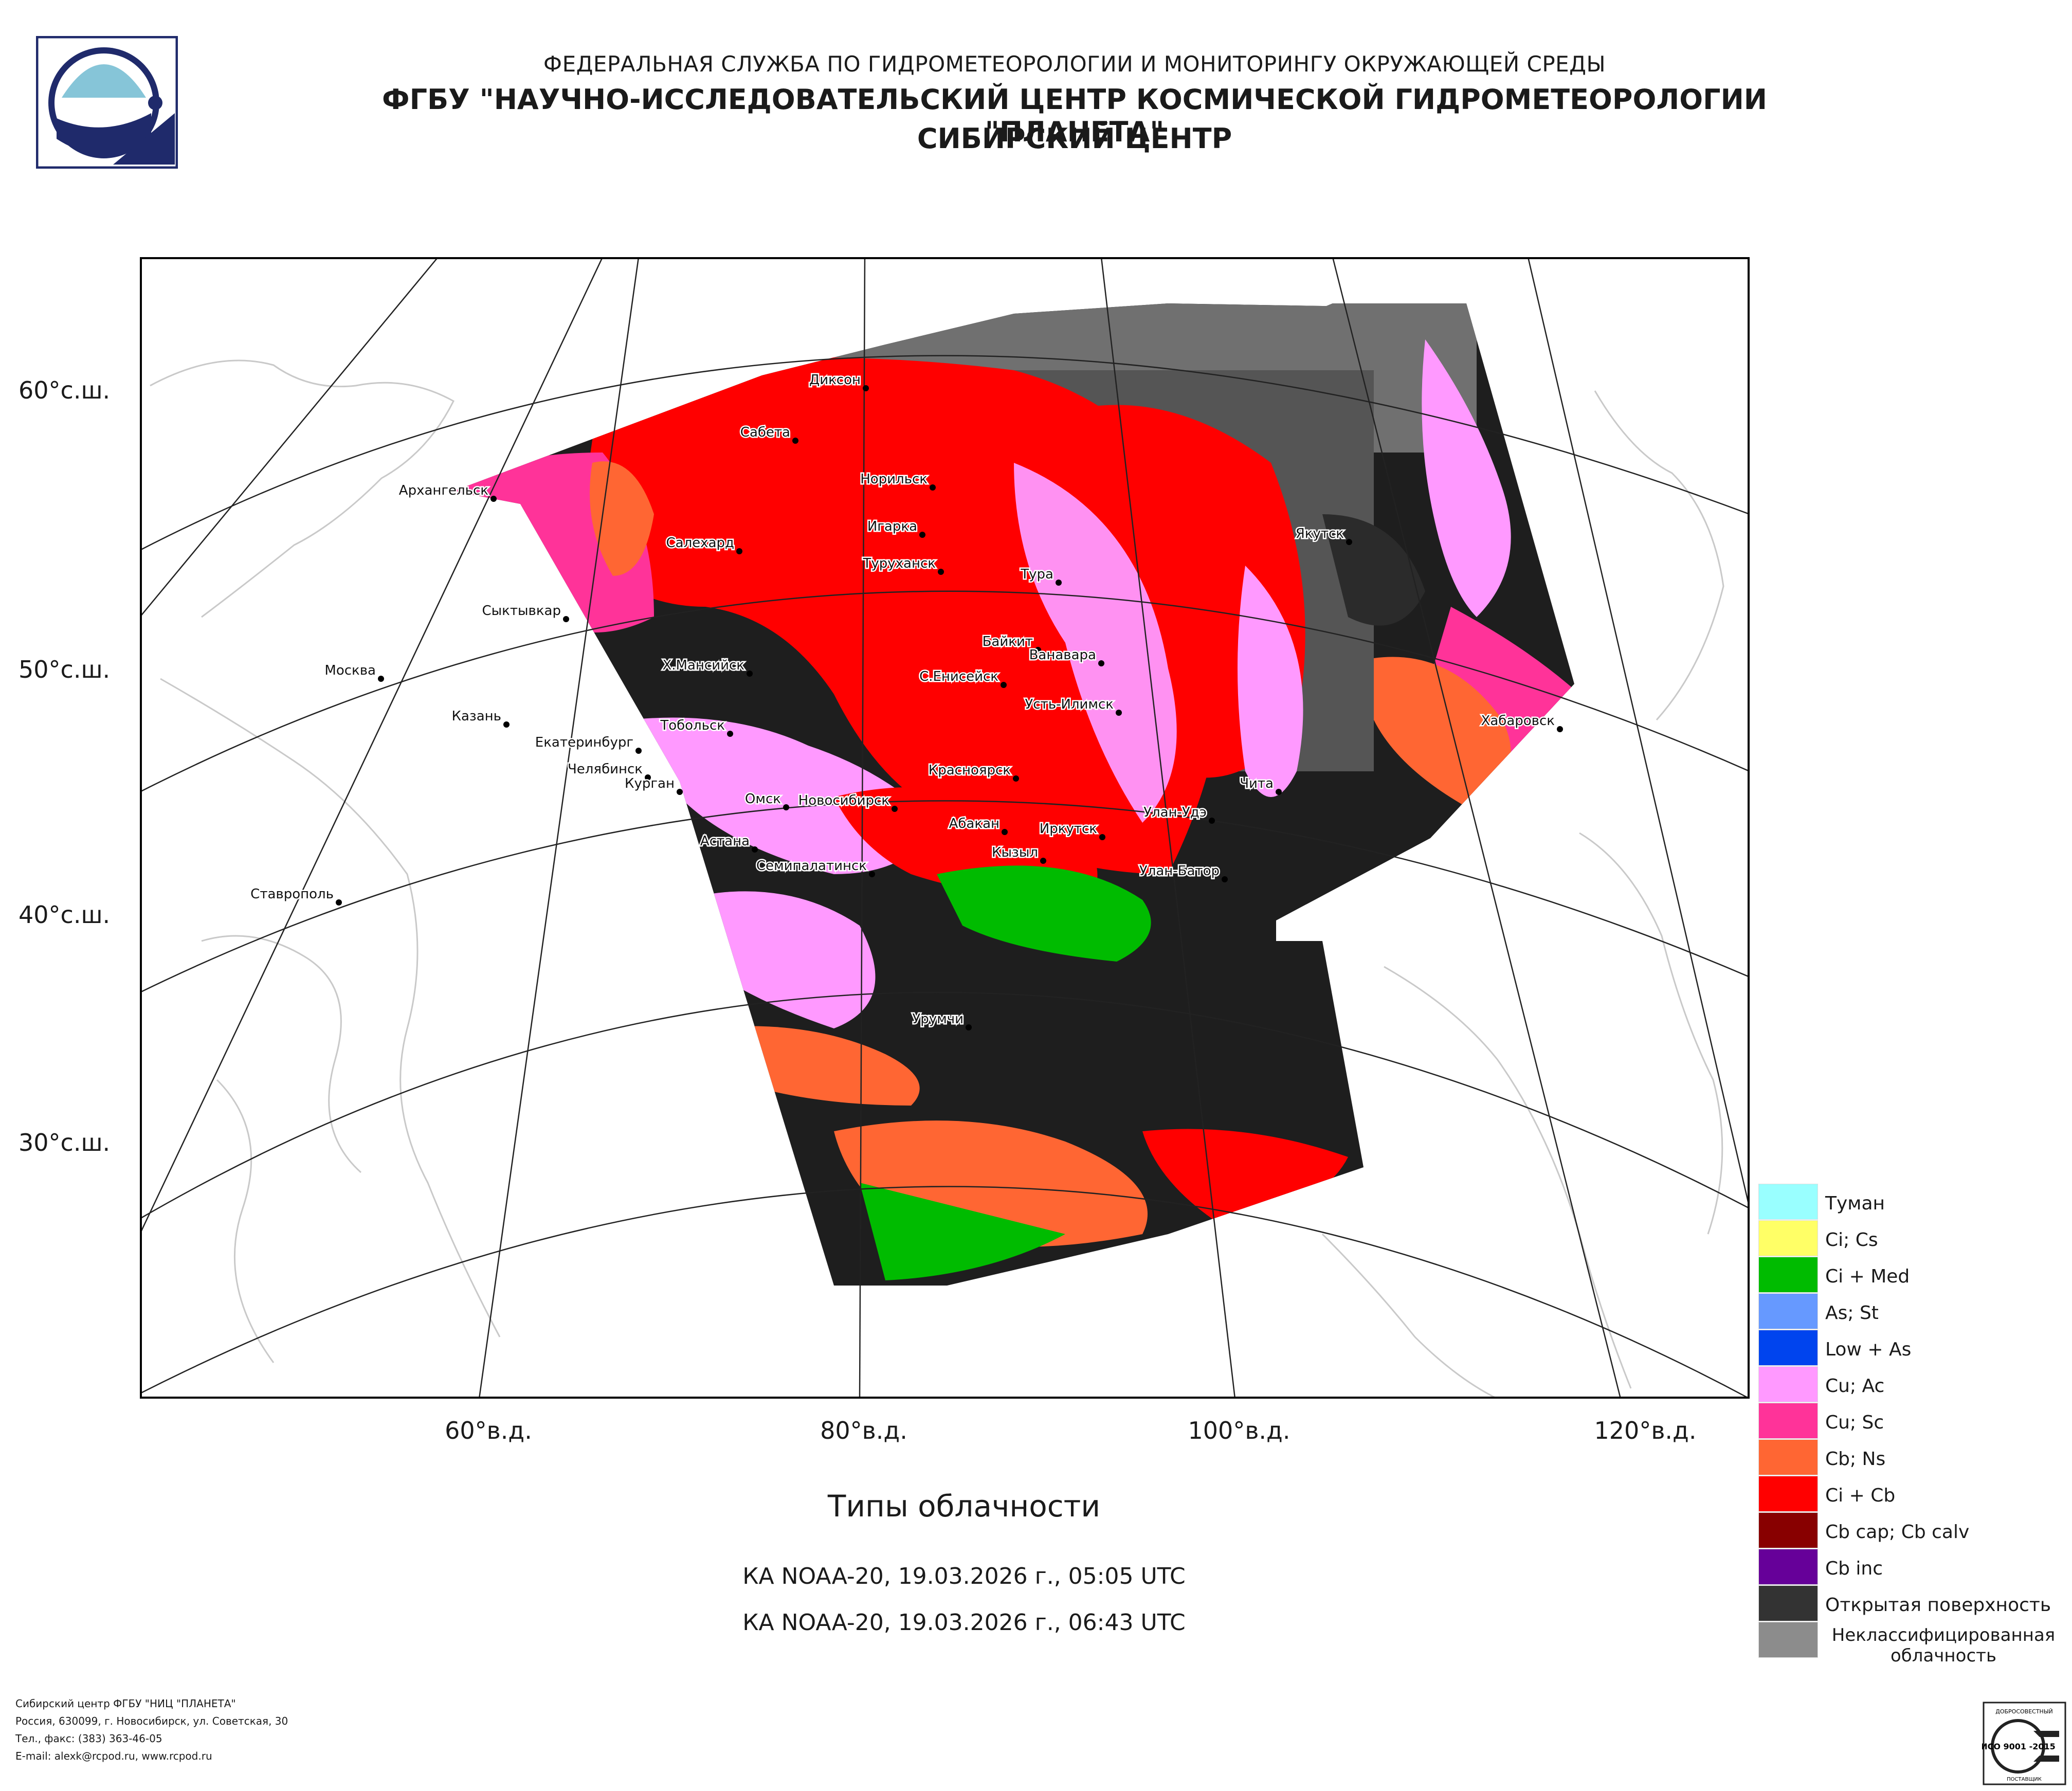 The height and width of the screenshot is (1791, 2072). Describe the element at coordinates (488, 1430) in the screenshot. I see `lon-label-60: 60°в.д.` at that location.